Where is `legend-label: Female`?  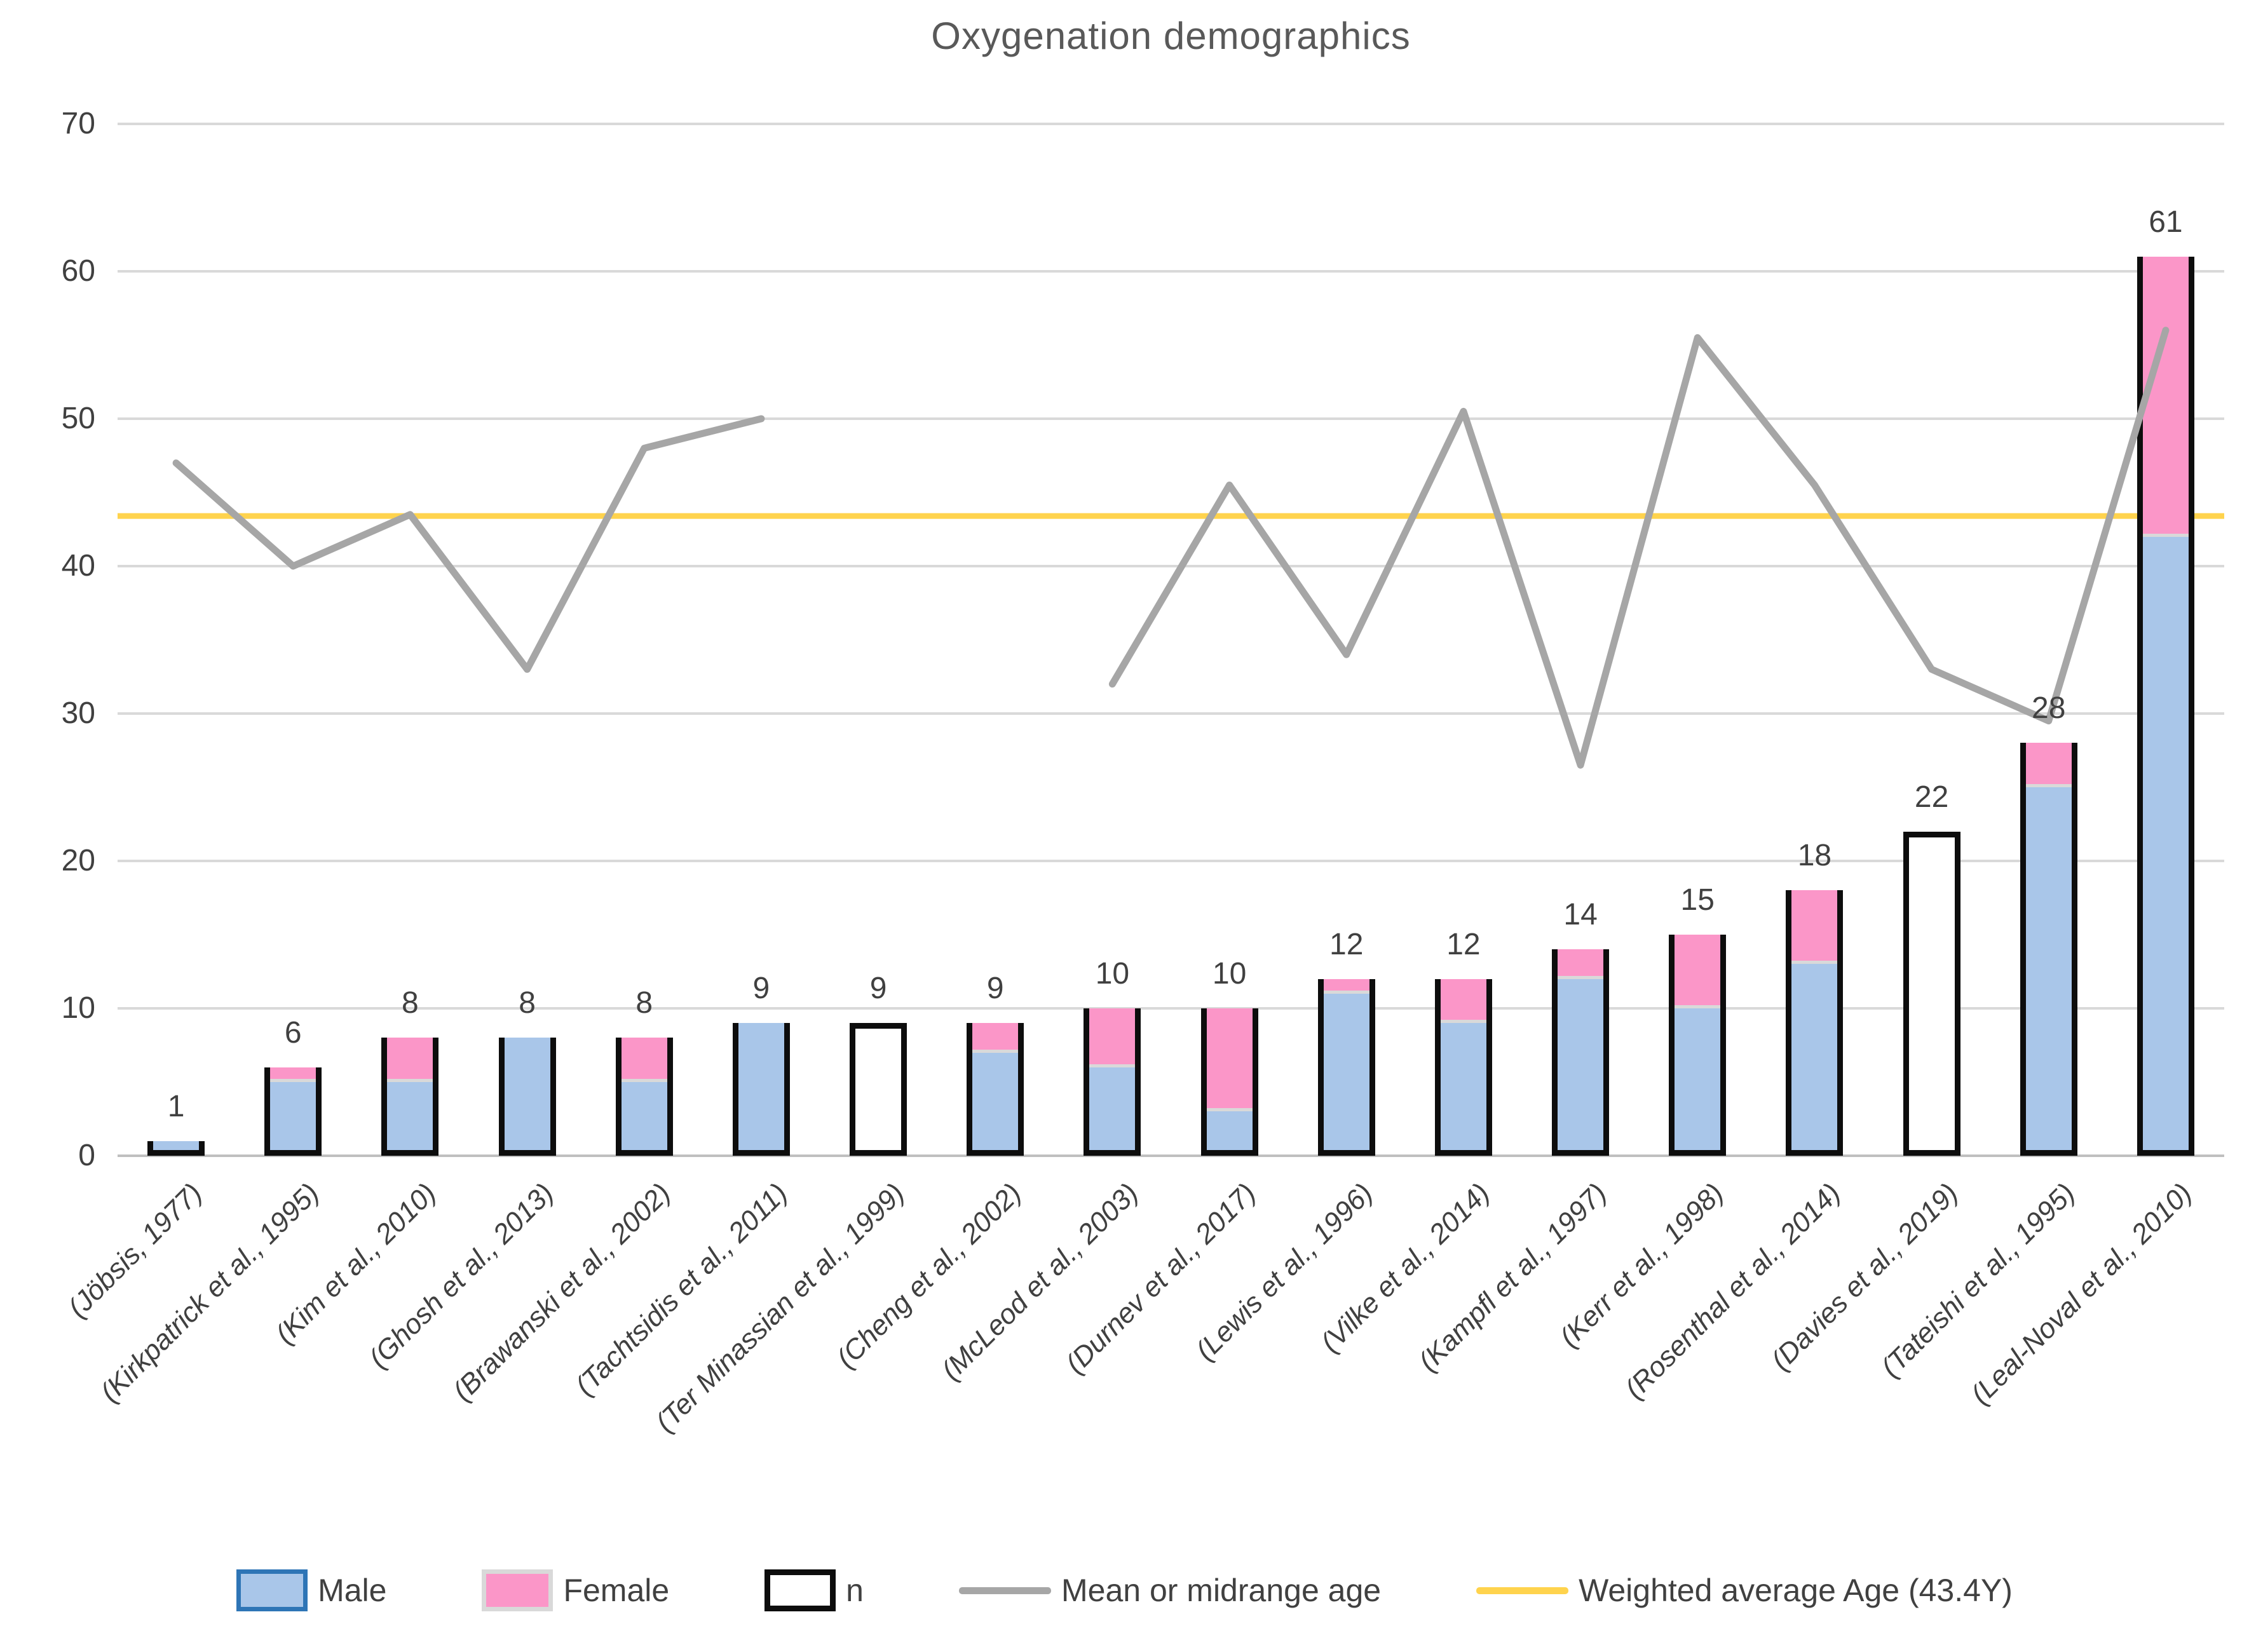
legend-label: Female is located at coordinates (617, 1590).